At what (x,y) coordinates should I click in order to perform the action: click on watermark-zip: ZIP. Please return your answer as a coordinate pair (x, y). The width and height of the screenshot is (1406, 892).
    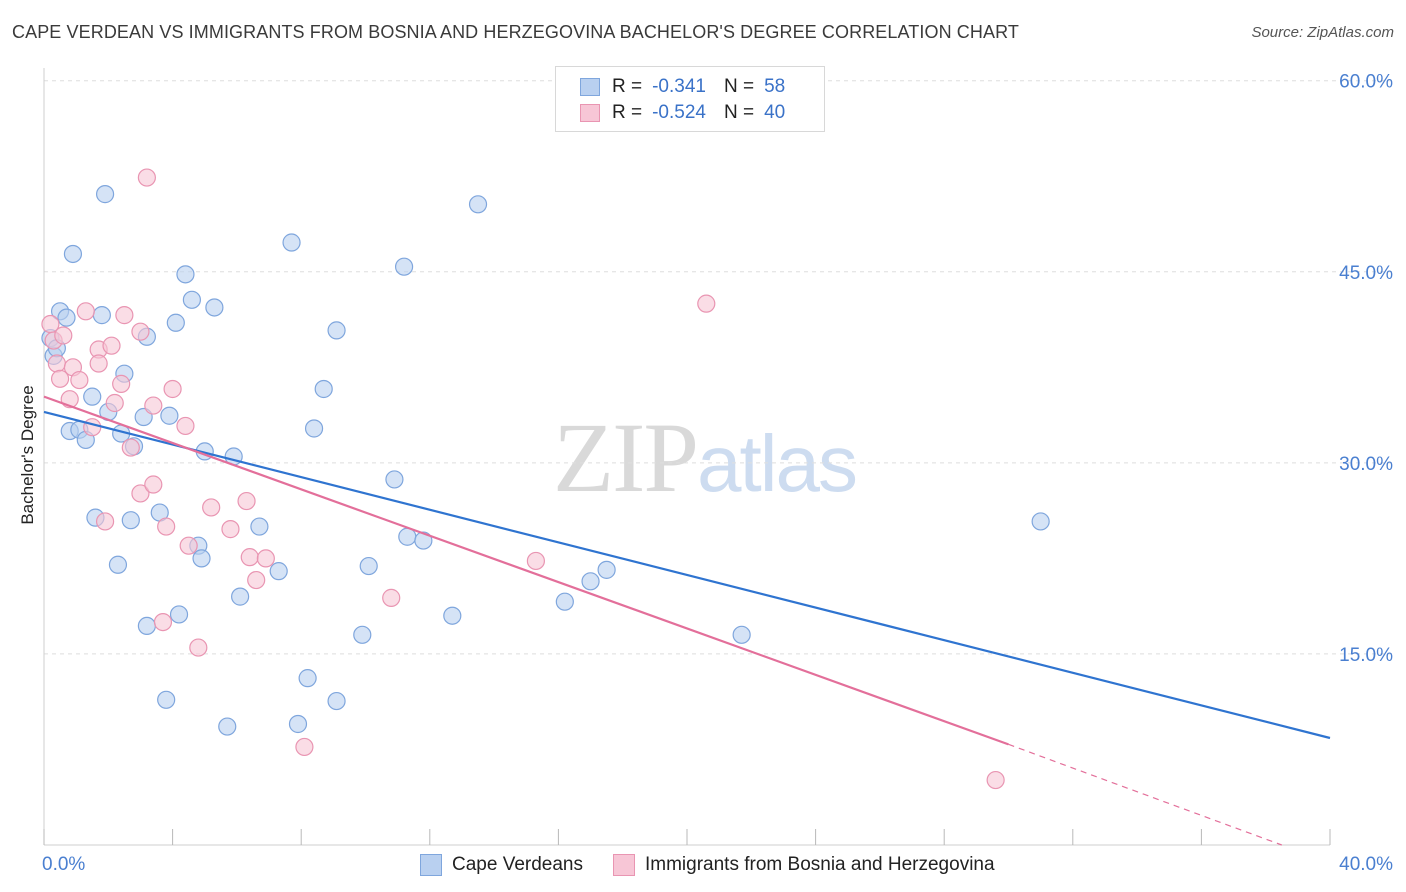
    Looking at the image, I should click on (626, 457).